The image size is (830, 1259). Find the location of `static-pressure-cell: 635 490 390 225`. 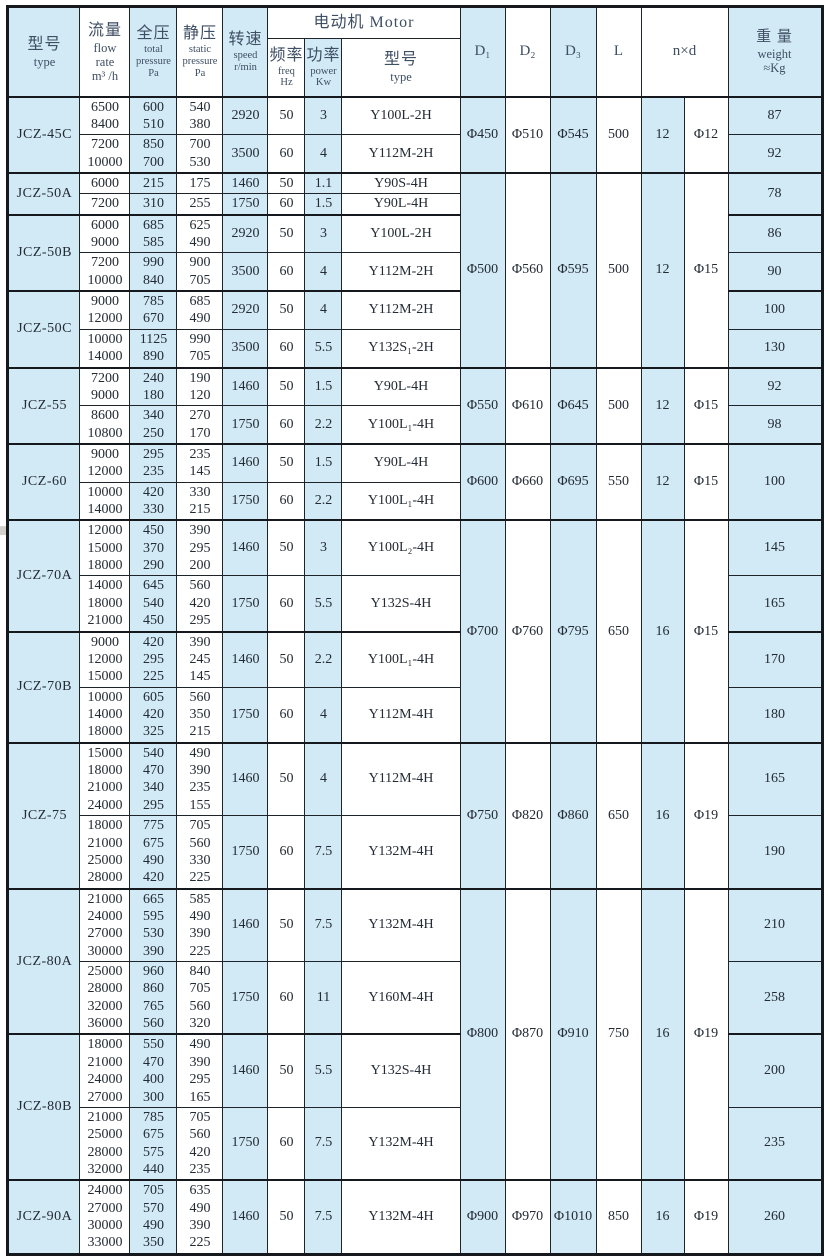

static-pressure-cell: 635 490 390 225 is located at coordinates (200, 1217).